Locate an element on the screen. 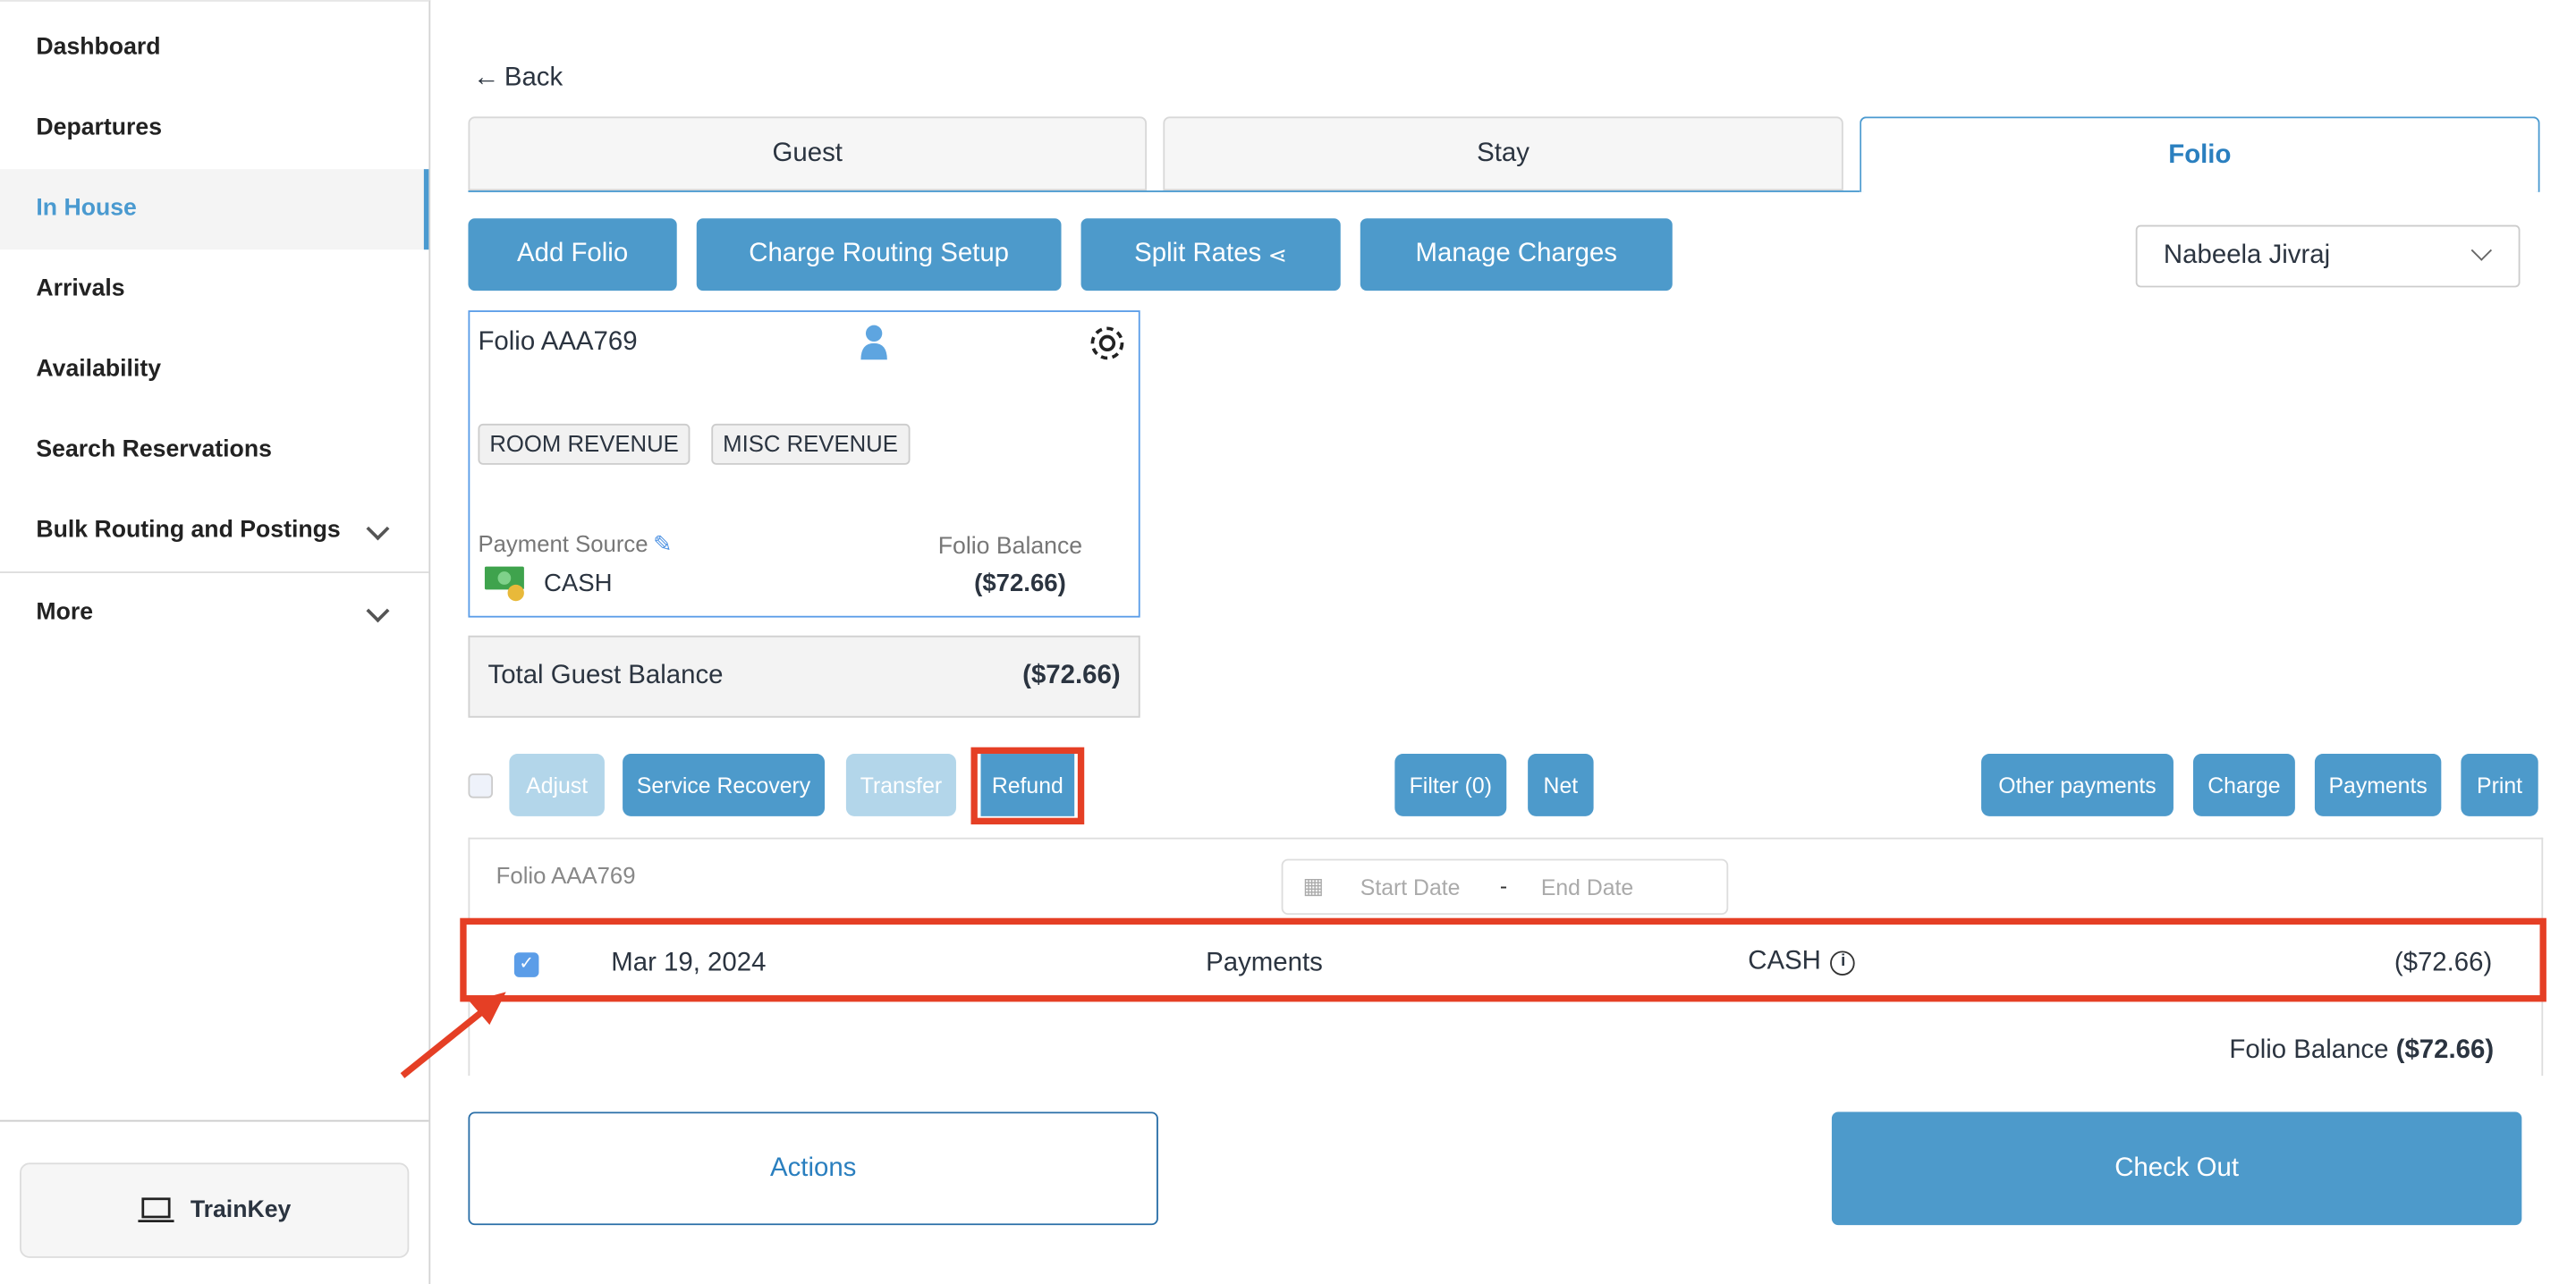 Image resolution: width=2576 pixels, height=1284 pixels. table-row: ✓ Mar 19, 2024 Payments CASH i ($72.66) is located at coordinates (1505, 961).